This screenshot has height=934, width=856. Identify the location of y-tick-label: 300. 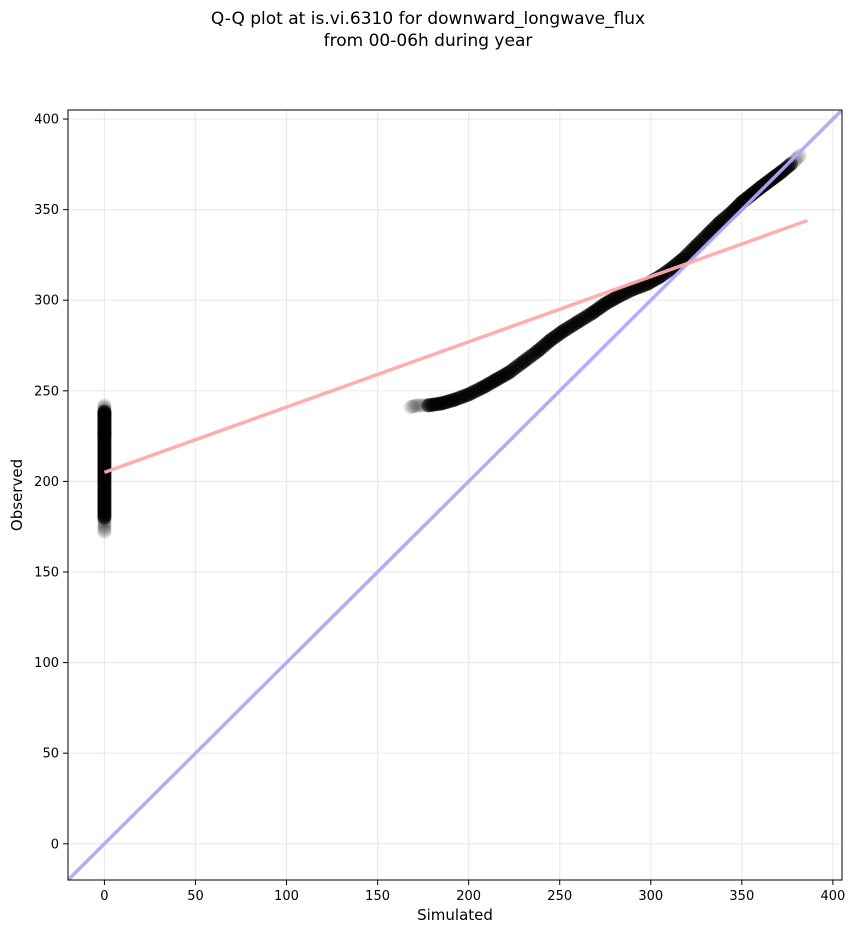
(46, 301).